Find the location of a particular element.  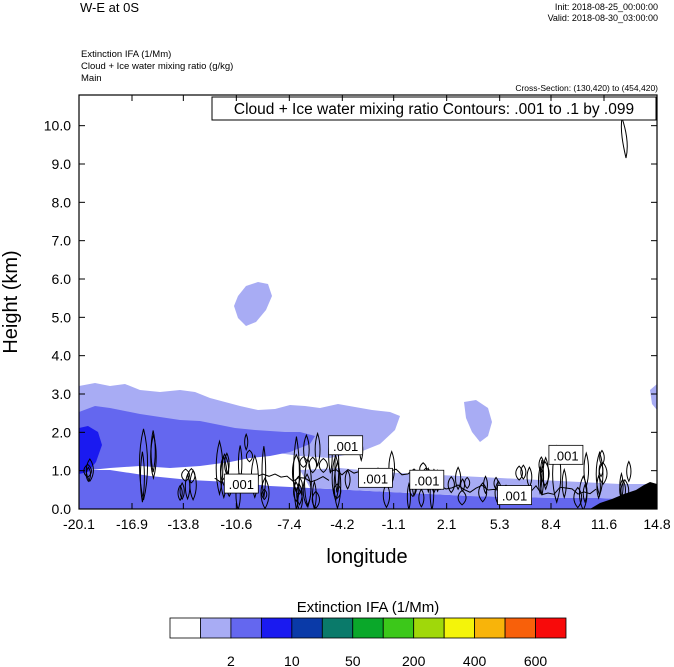

x-tick-label: -16.9 is located at coordinates (132, 524).